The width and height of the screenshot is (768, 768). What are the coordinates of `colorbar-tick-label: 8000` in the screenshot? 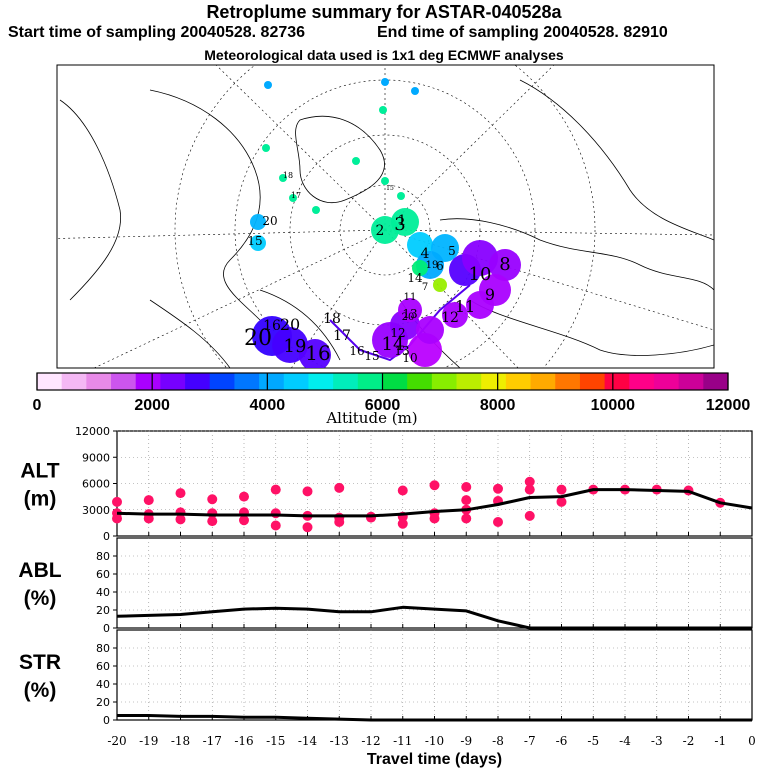 It's located at (498, 405).